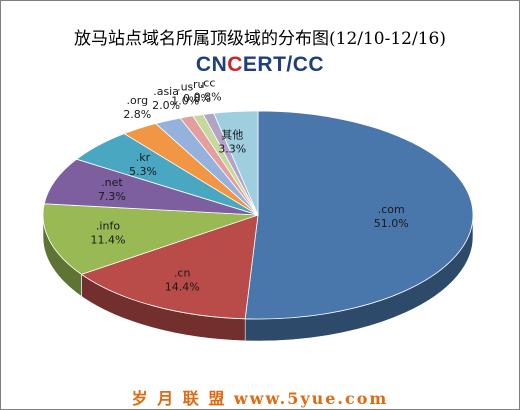  I want to click on pie-label-10: .cc0.8%, so click(208, 89).